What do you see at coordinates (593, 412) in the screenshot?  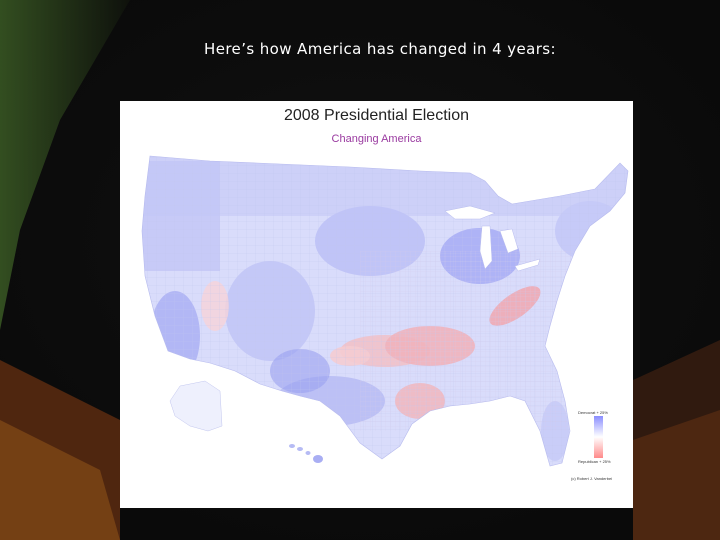 I see `legend-top-label: Democrat + 25%` at bounding box center [593, 412].